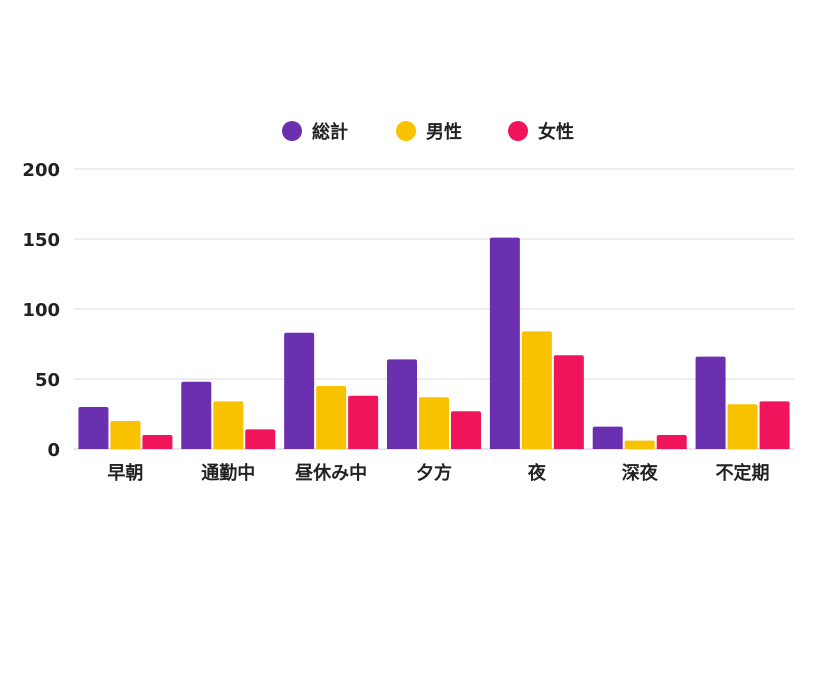 This screenshot has height=700, width=820. What do you see at coordinates (743, 473) in the screenshot?
I see `x-category-label: 不定期` at bounding box center [743, 473].